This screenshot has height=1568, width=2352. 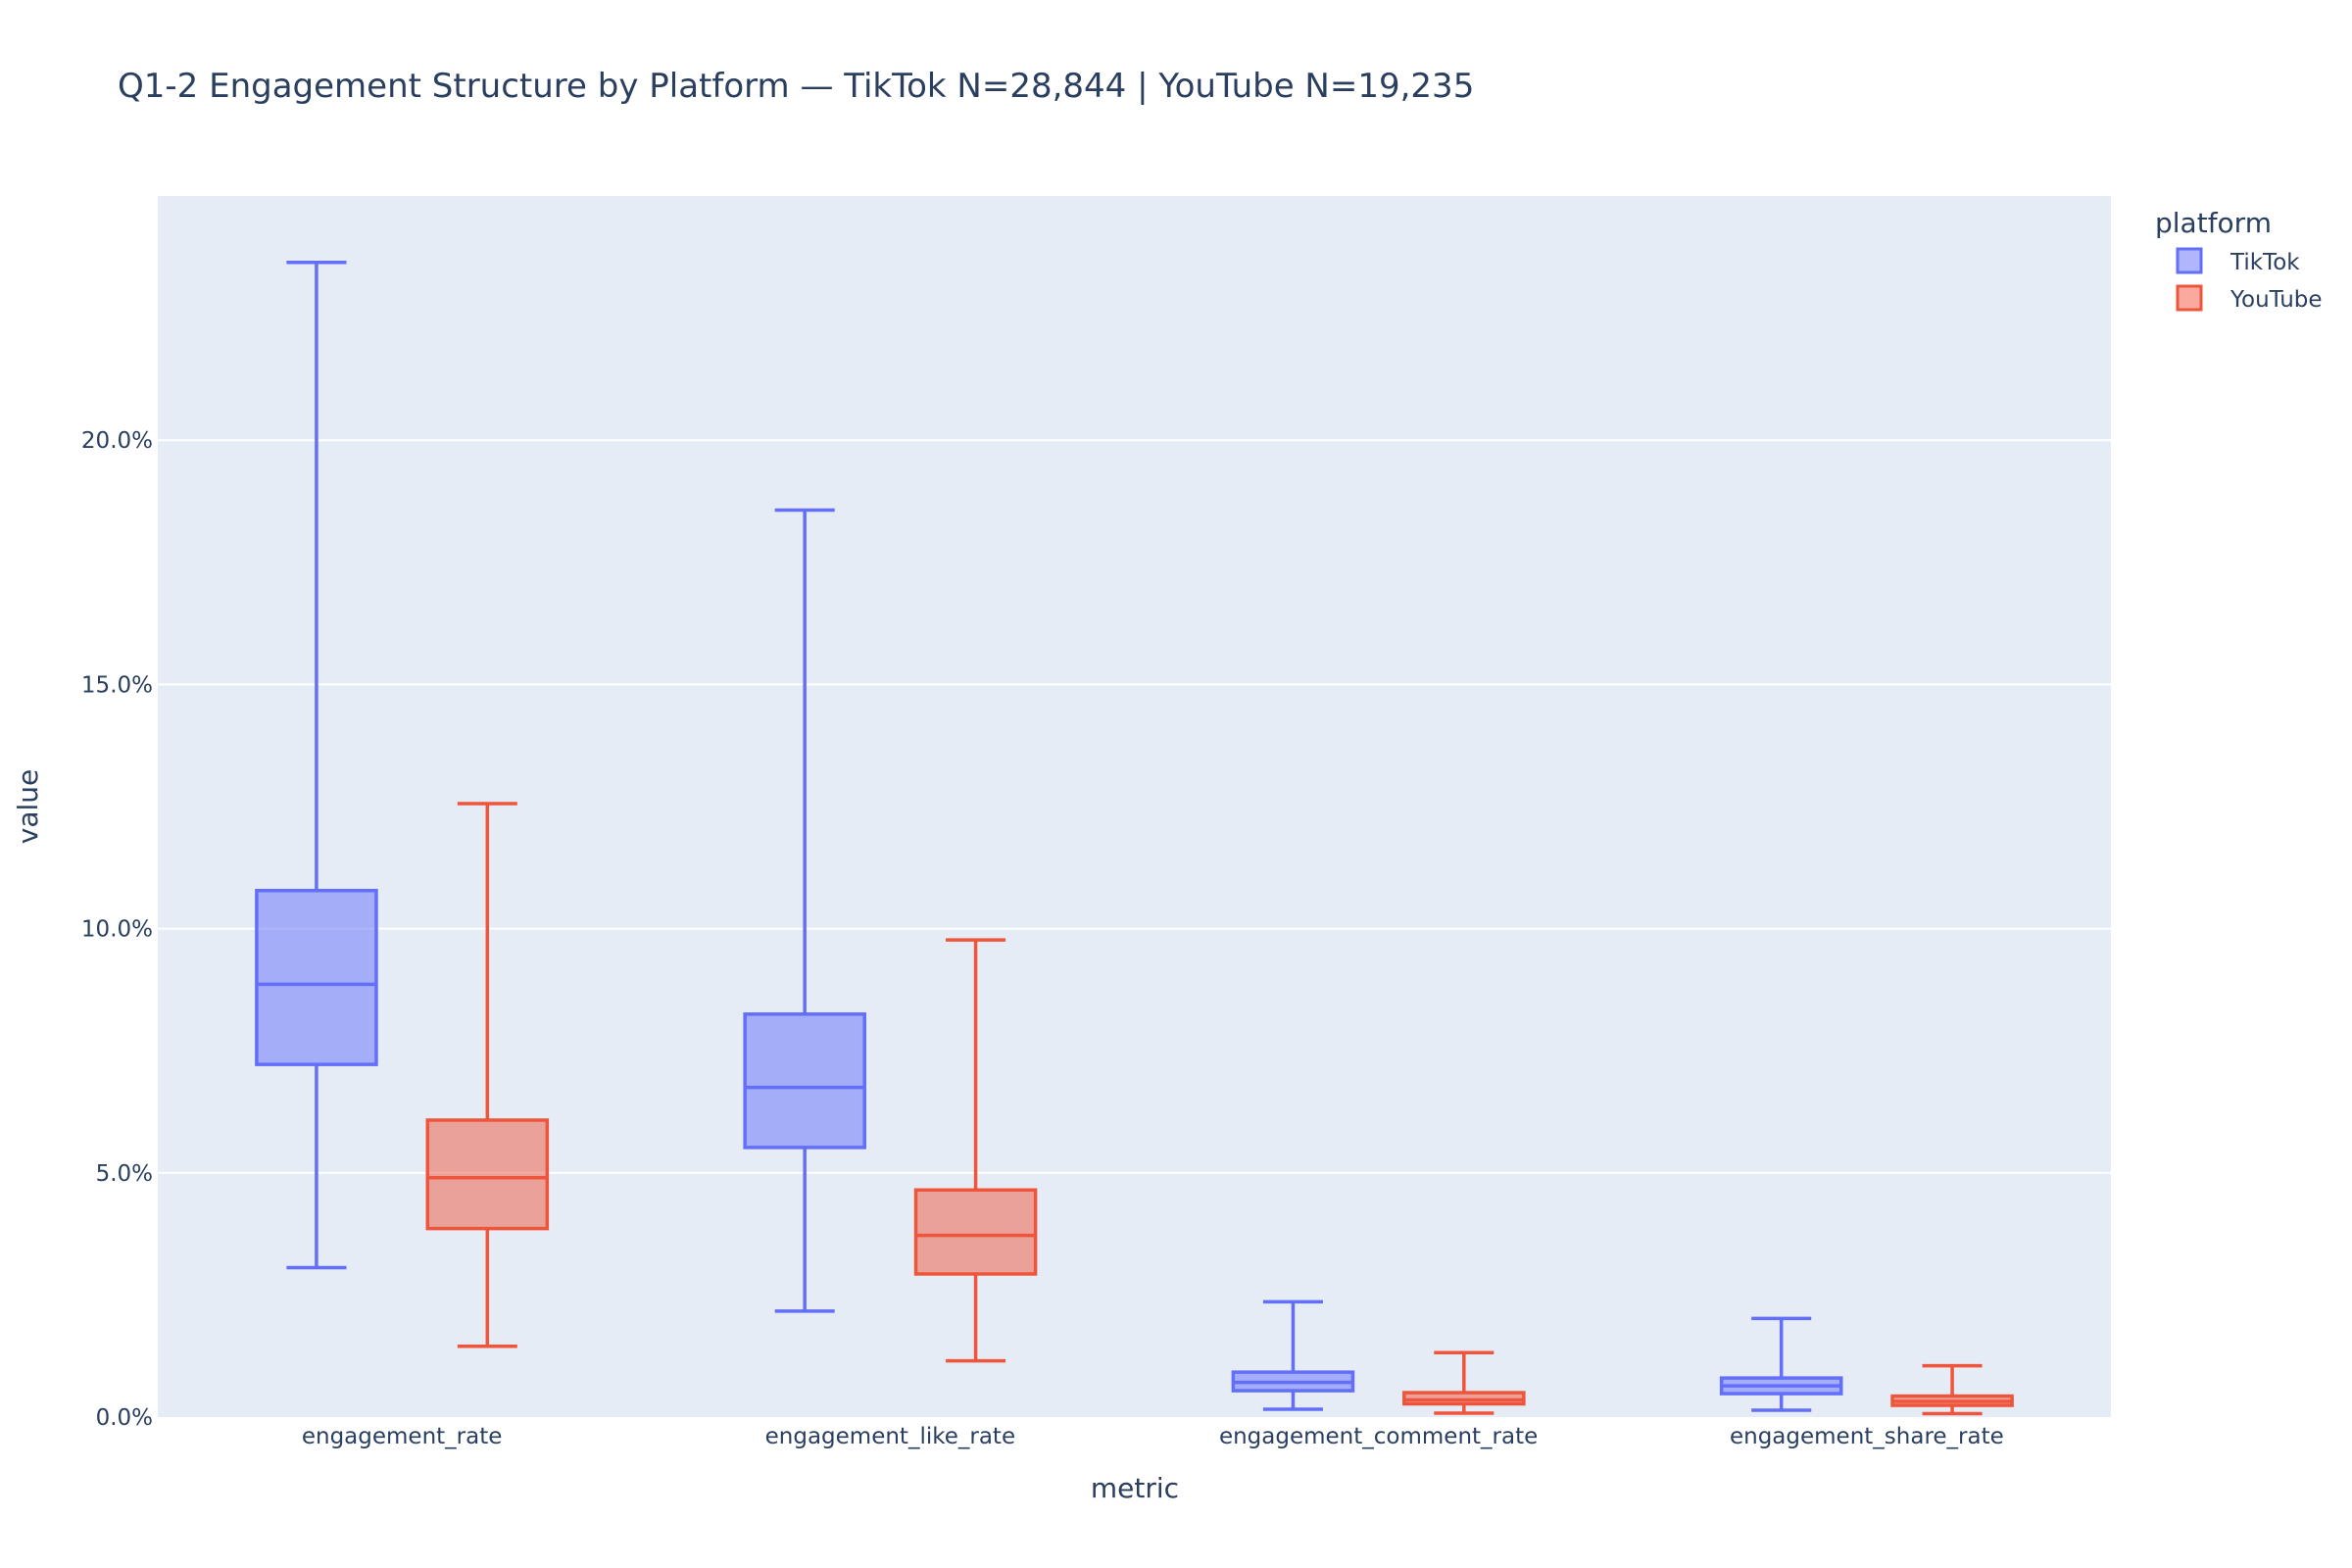 I want to click on x-tick-label: engagement_like_rate, so click(x=890, y=1436).